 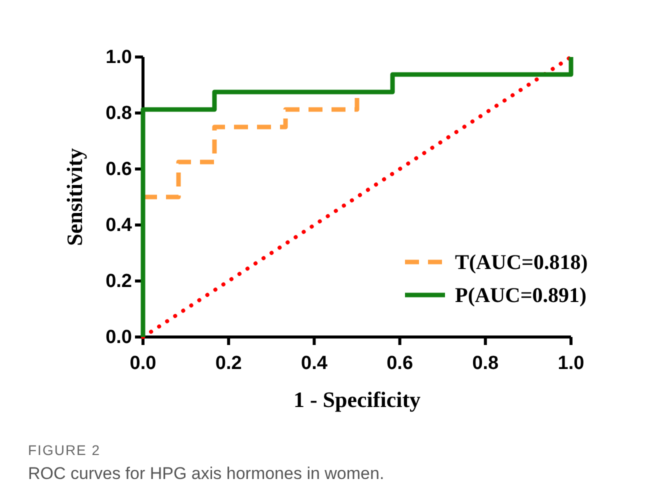 What do you see at coordinates (119, 281) in the screenshot?
I see `y-tick-label: 0.2` at bounding box center [119, 281].